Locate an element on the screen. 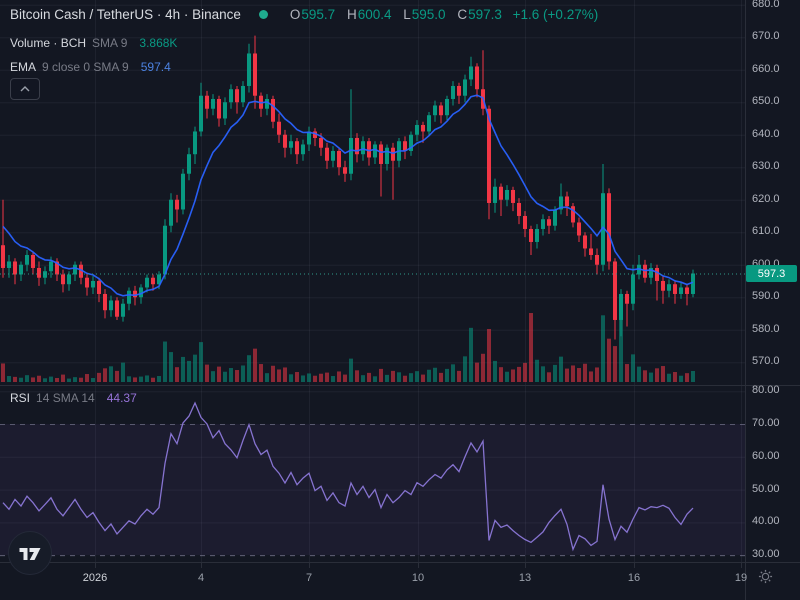  price-axis-label: 620.0 is located at coordinates (766, 198).